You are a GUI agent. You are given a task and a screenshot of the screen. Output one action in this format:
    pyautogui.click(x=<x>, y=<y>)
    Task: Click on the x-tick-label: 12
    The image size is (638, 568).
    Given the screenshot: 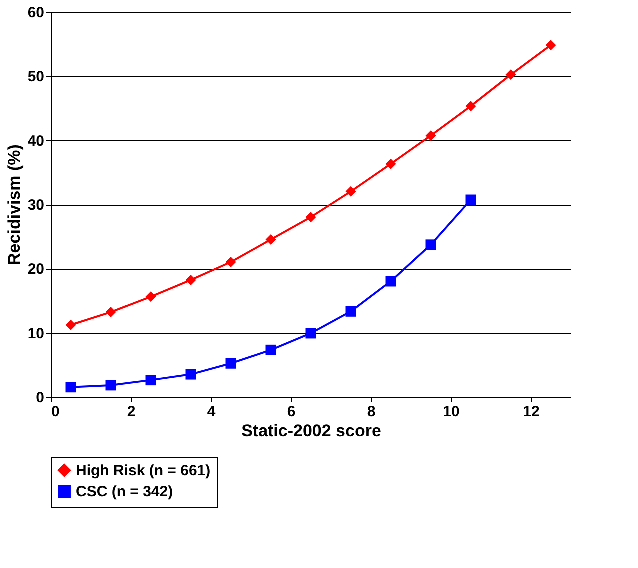 What is the action you would take?
    pyautogui.click(x=531, y=412)
    